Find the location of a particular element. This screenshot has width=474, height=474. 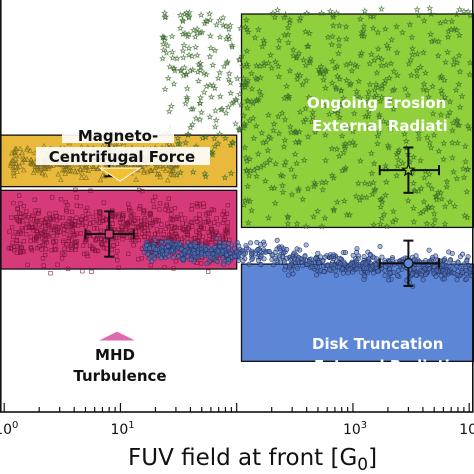

annotation-mhd-line1: MHD is located at coordinates (115, 355).